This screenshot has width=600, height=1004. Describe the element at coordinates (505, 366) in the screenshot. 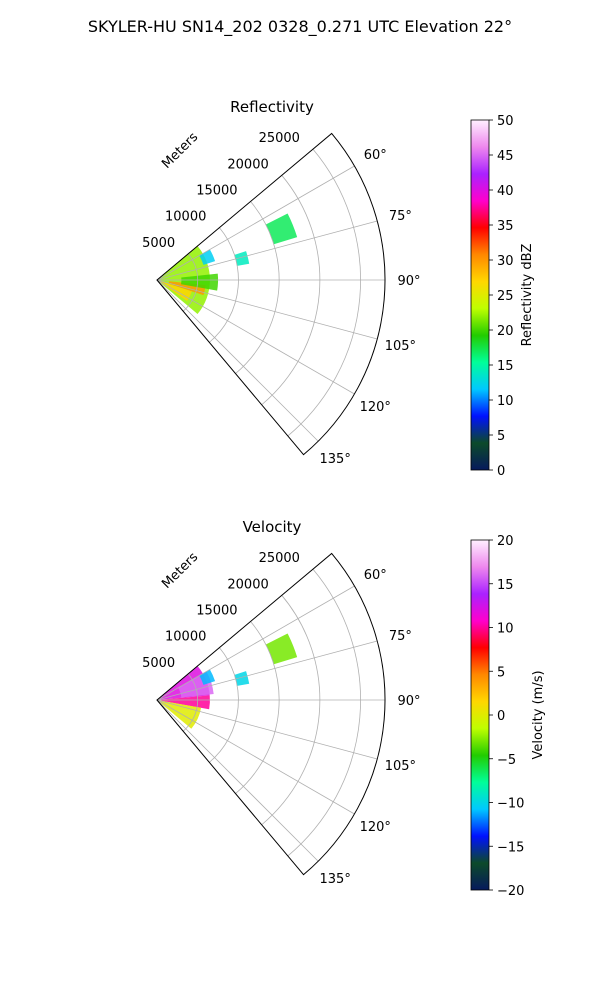

I see `reflectivity-colorbar-tick-label: 15` at that location.